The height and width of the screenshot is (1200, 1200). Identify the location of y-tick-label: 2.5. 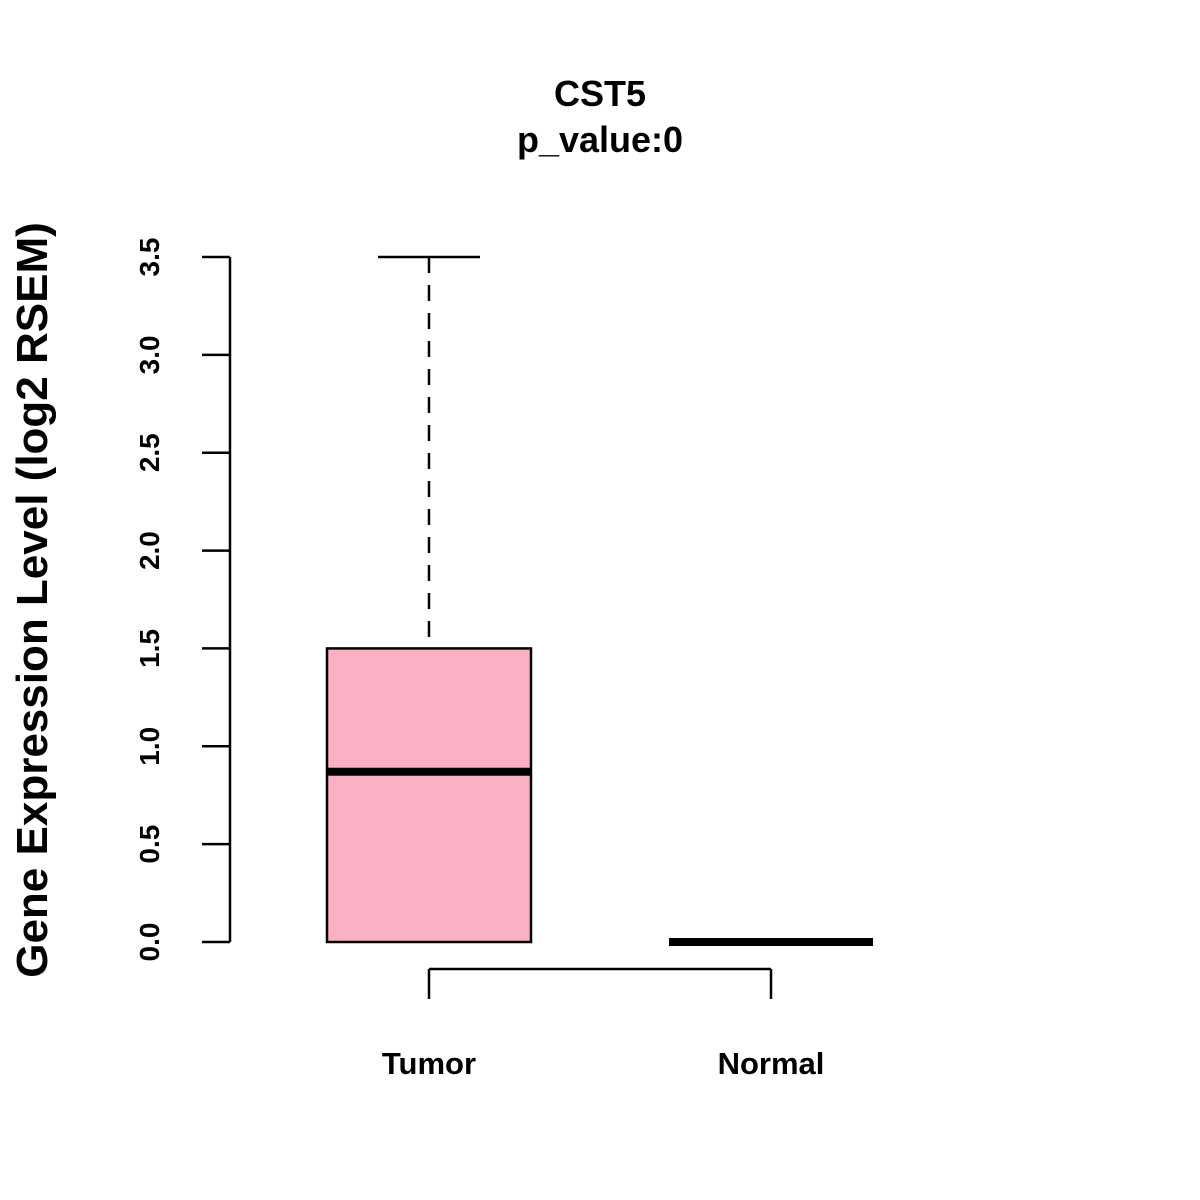
(149, 452).